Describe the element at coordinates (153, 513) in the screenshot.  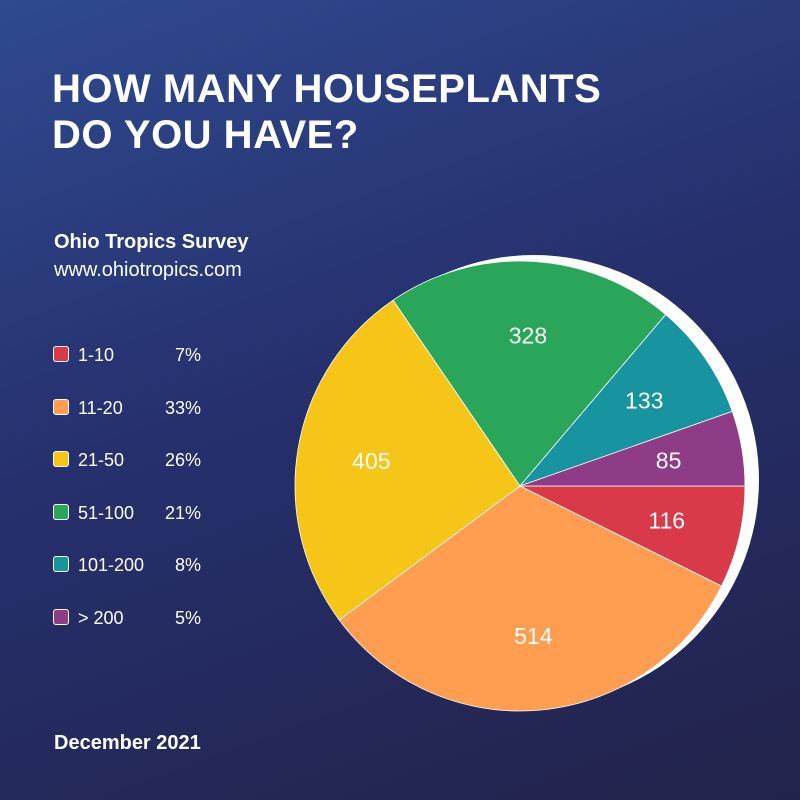
I see `legend-item-51-100: 51-100 21%` at that location.